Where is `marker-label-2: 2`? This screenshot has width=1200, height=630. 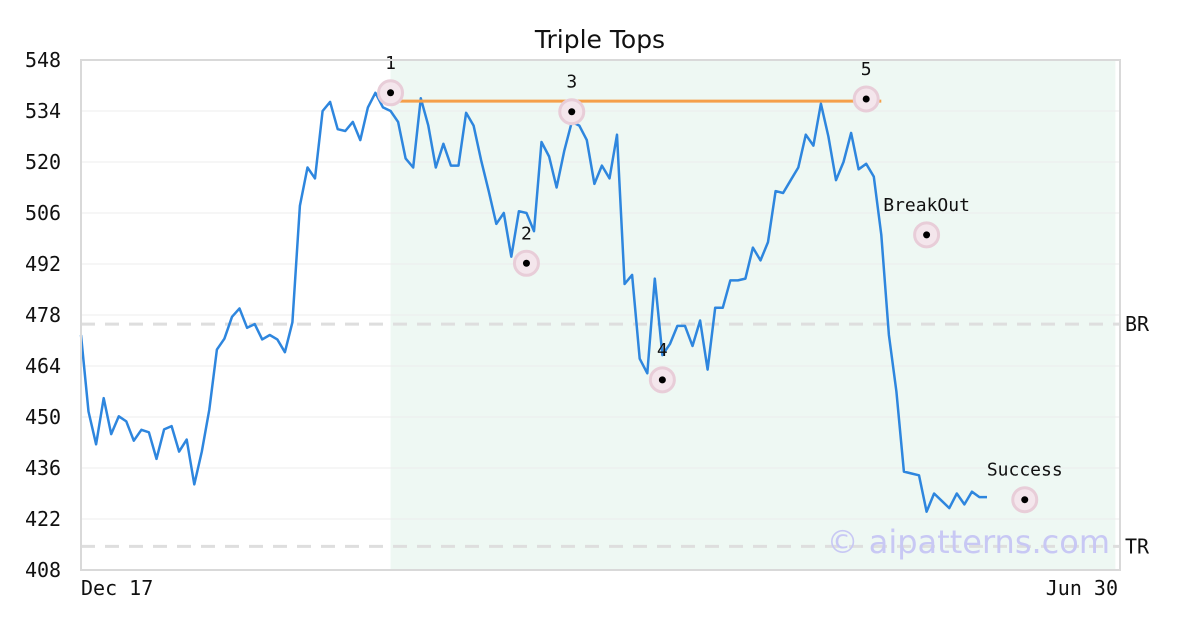 marker-label-2: 2 is located at coordinates (526, 233).